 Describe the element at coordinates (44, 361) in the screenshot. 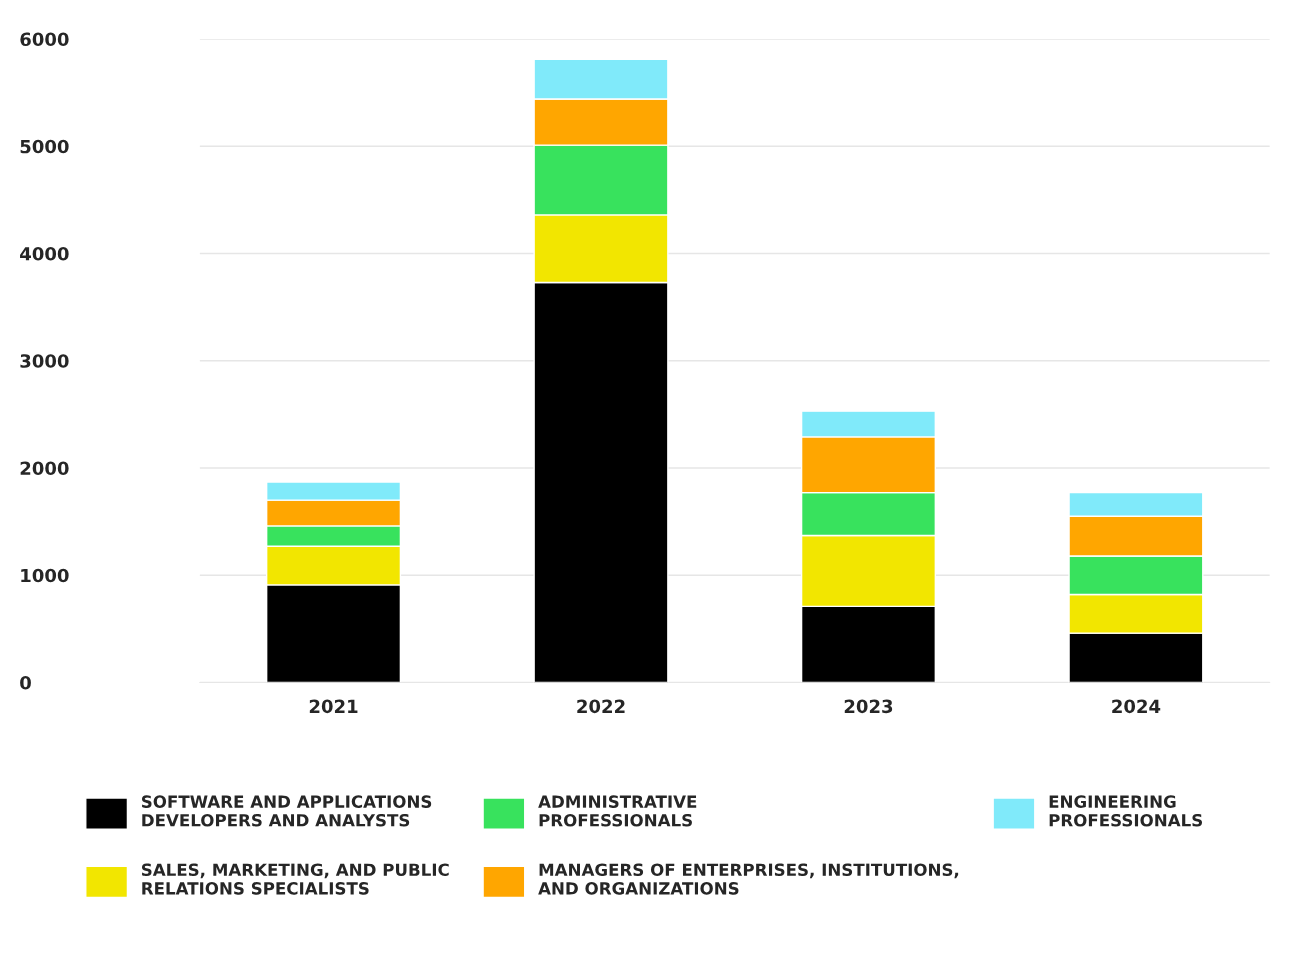

I see `y-tick-label: 3000` at that location.